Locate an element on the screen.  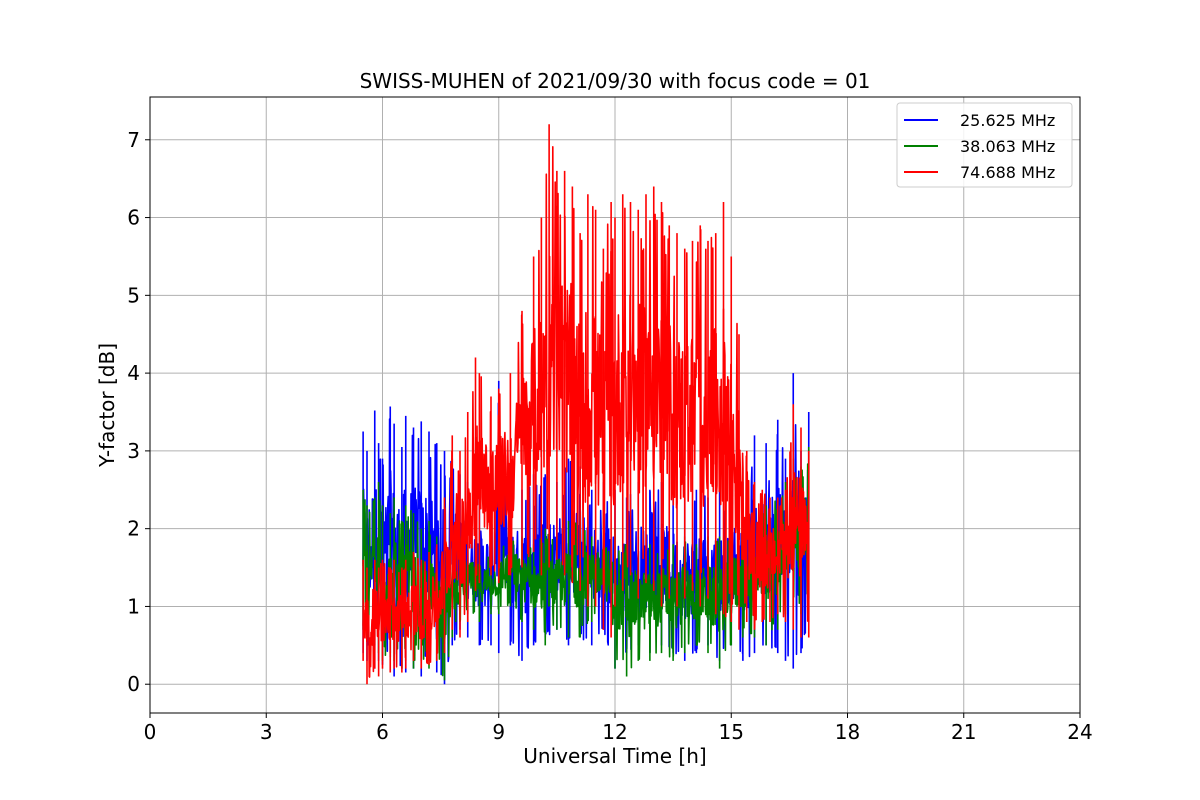
x-tick-label: 18 is located at coordinates (847, 732).